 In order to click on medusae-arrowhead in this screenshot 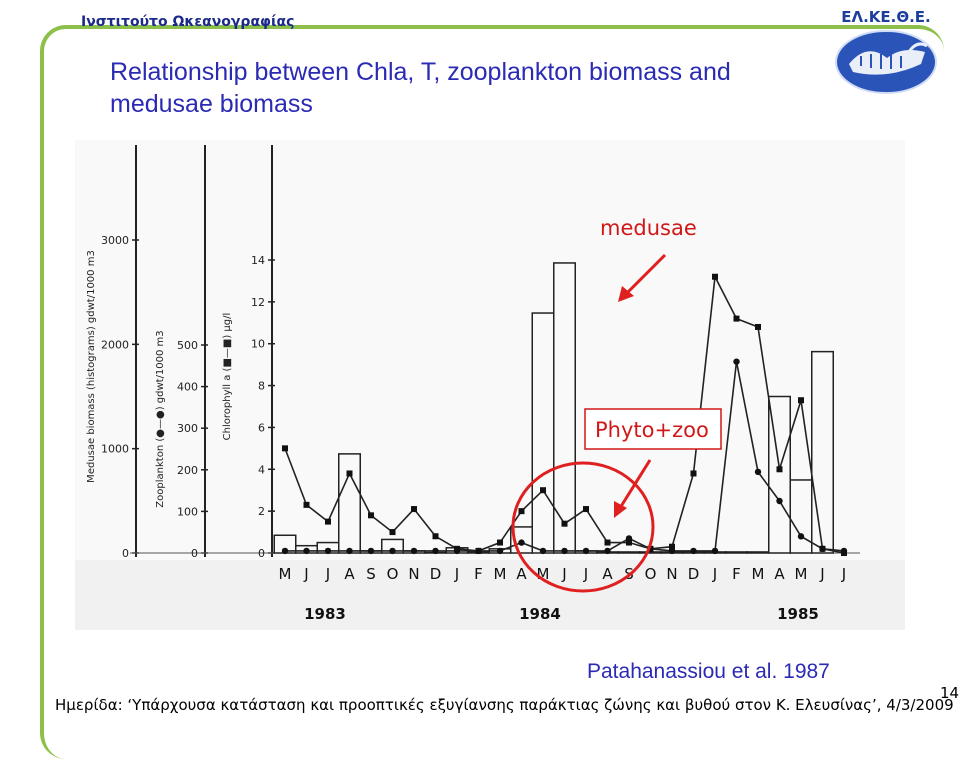, I will do `click(626, 294)`.